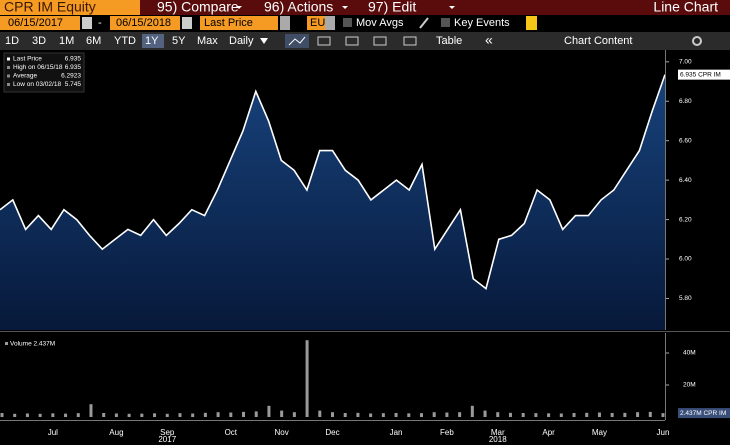 The width and height of the screenshot is (730, 445). Describe the element at coordinates (697, 41) in the screenshot. I see `settings-icon` at that location.